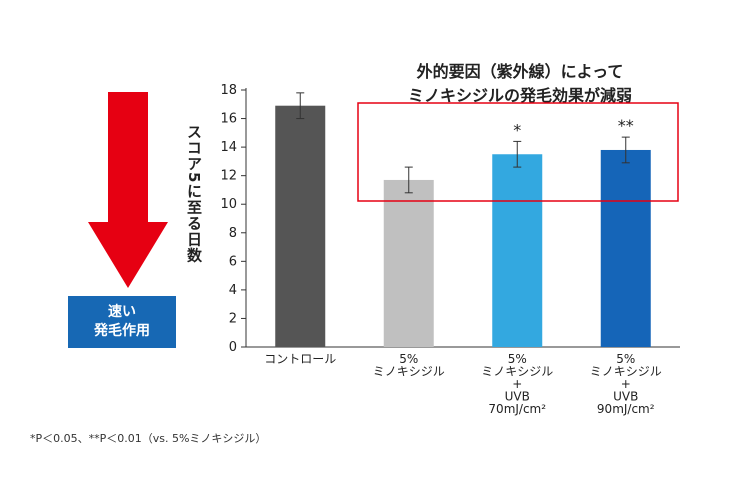 The image size is (750, 500). I want to click on badge-line-1: 速い, so click(122, 312).